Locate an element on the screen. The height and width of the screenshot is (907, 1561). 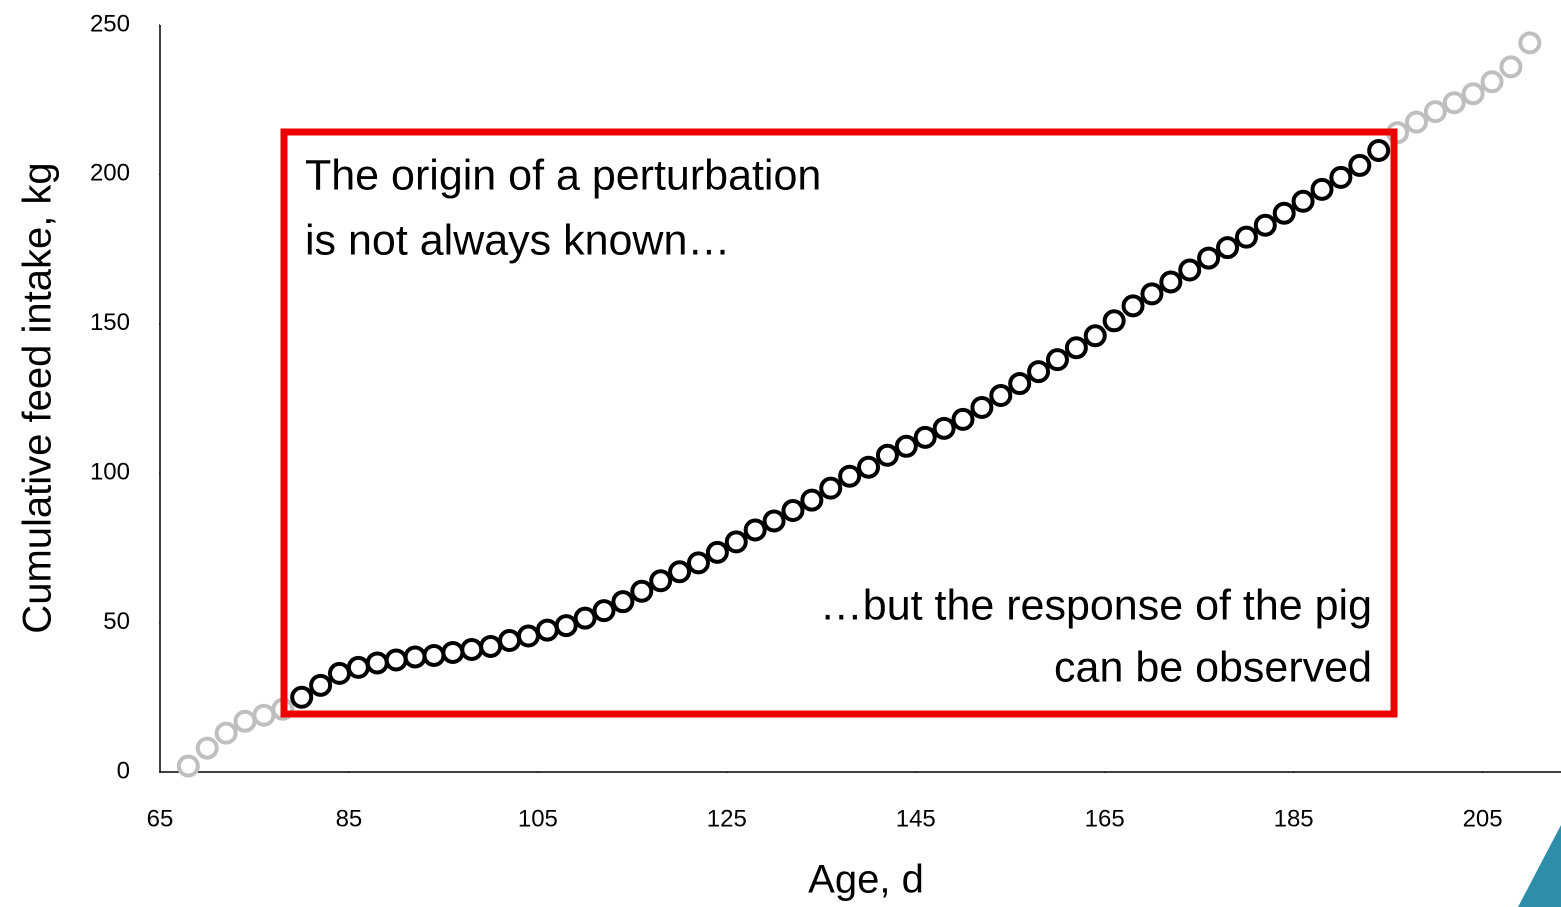
annotation: …but the response of the pig is located at coordinates (1096, 605).